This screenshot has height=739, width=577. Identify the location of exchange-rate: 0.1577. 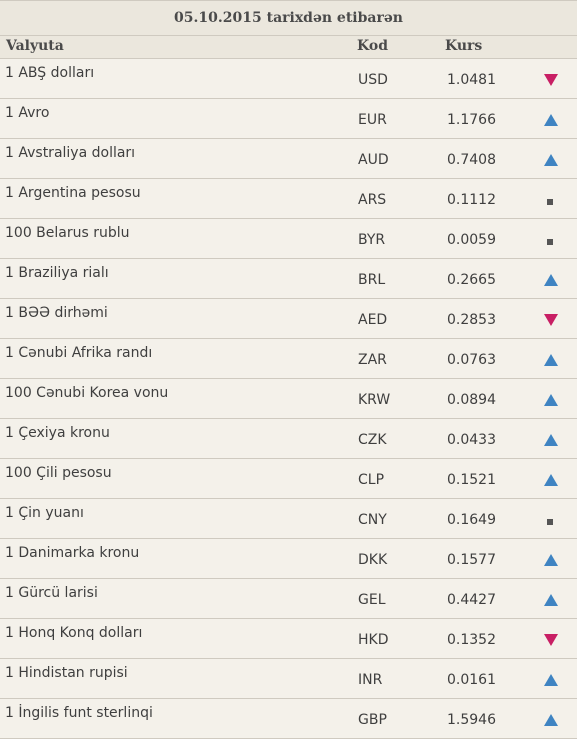
(471, 560).